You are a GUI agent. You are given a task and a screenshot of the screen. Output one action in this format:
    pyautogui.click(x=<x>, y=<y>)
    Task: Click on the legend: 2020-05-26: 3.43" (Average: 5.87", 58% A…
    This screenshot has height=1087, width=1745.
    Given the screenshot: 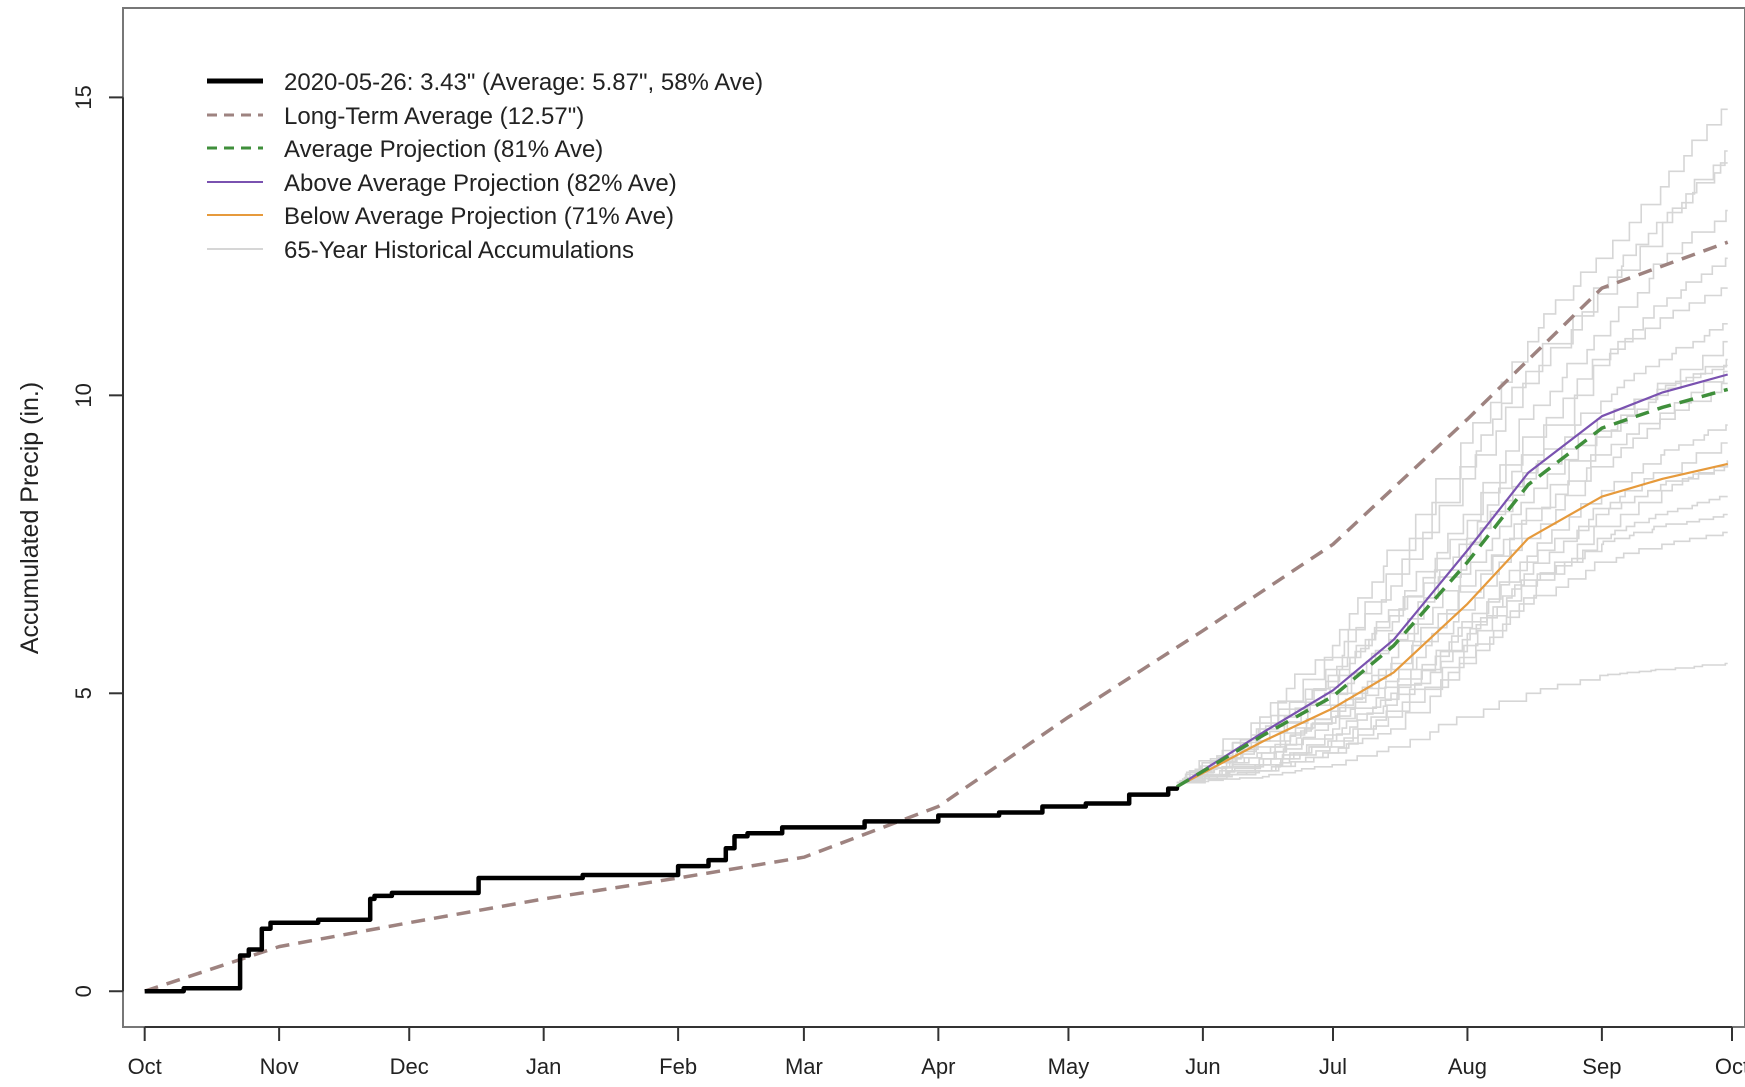 What is the action you would take?
    pyautogui.click(x=485, y=166)
    